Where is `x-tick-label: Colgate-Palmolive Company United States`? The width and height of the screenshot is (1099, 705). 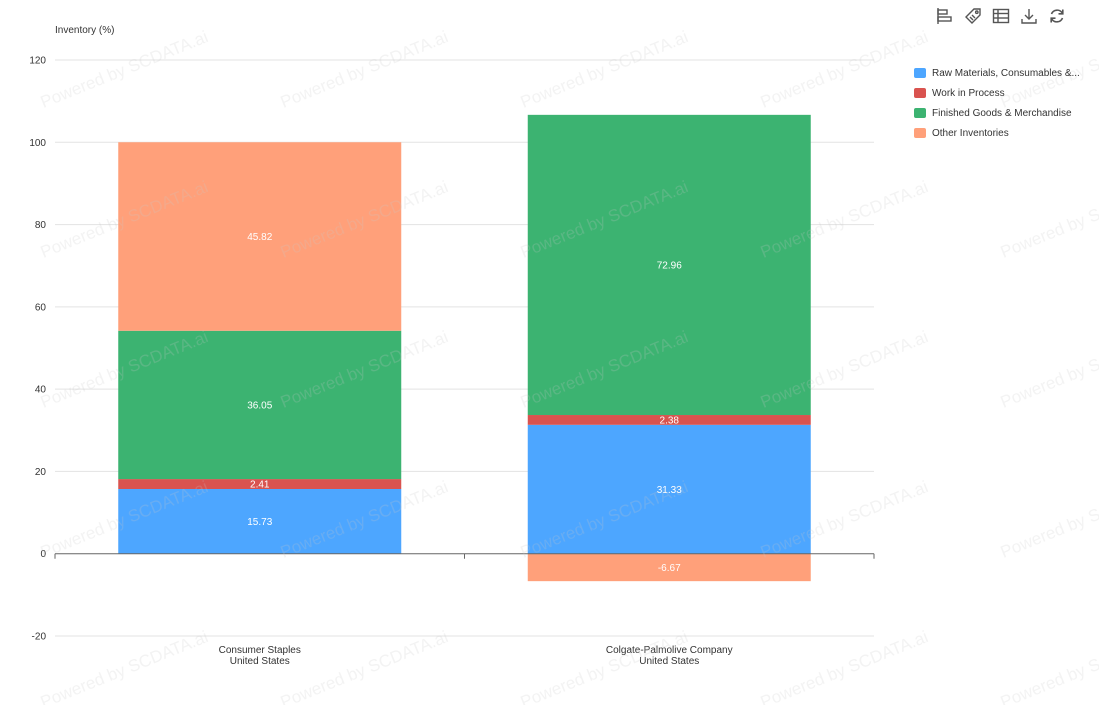 x-tick-label: Colgate-Palmolive Company United States is located at coordinates (669, 656).